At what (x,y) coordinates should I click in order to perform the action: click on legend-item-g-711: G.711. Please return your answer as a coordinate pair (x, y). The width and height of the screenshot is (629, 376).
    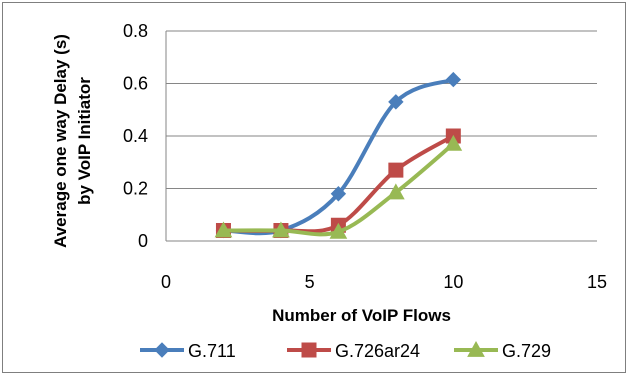
    Looking at the image, I should click on (188, 351).